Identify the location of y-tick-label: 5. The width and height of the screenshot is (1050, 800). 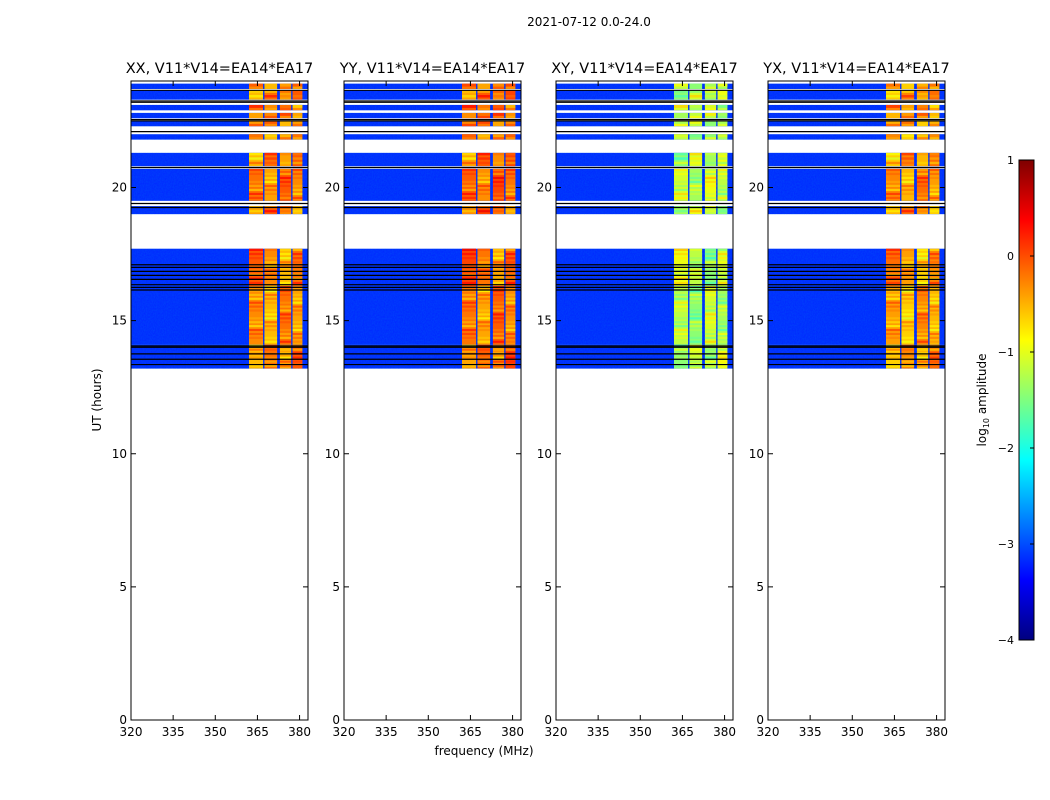
(760, 587).